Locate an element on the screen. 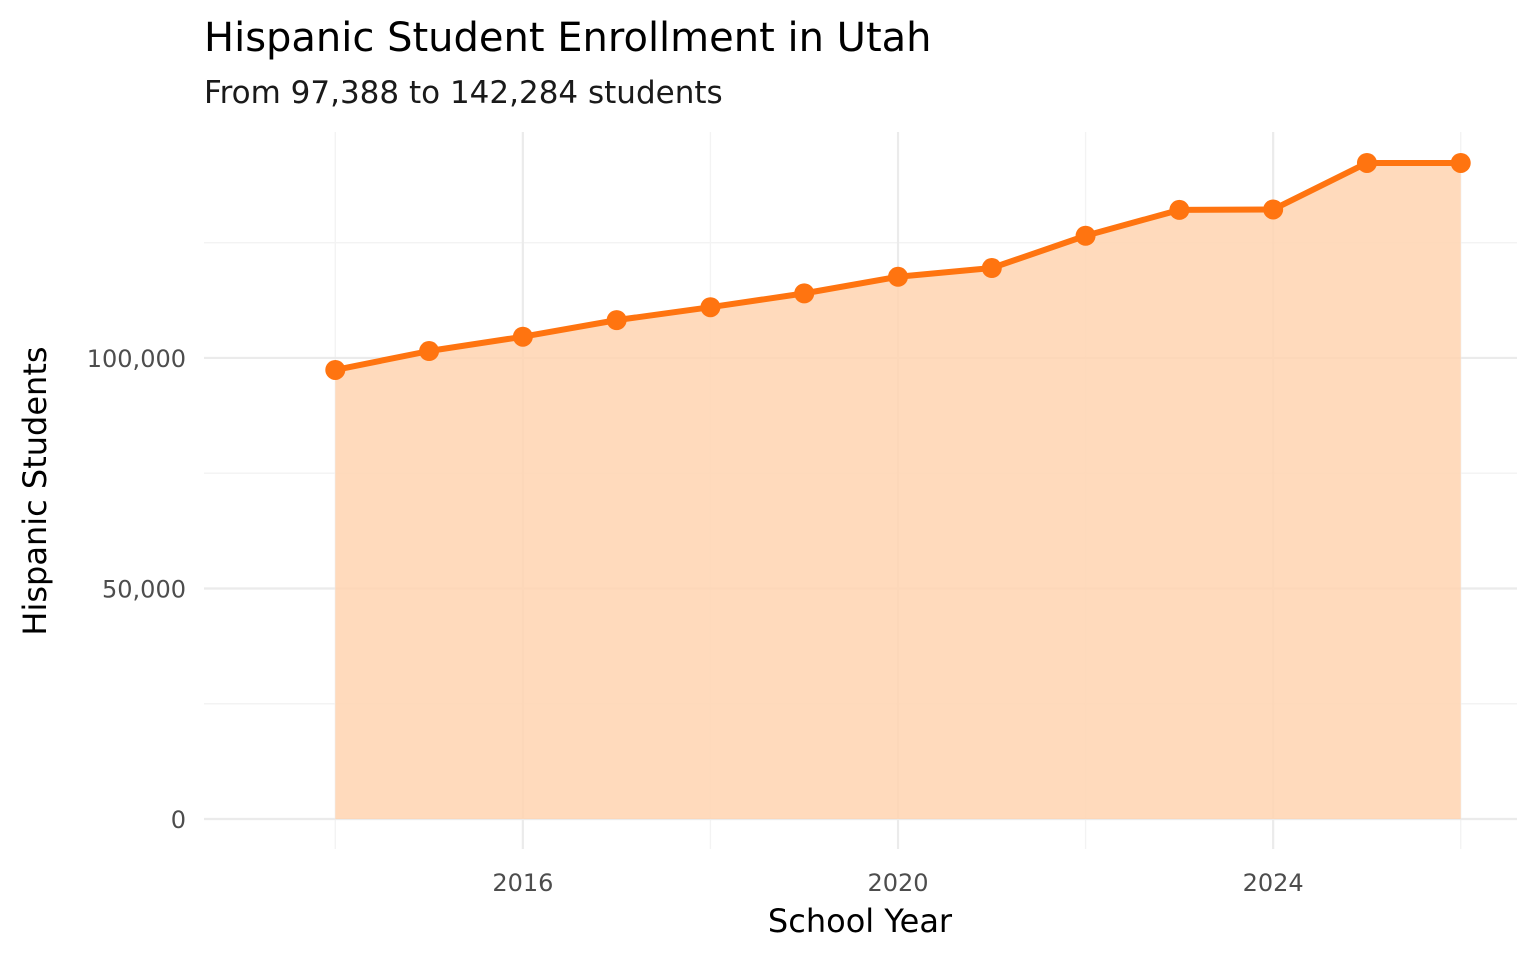  data-point-2023 is located at coordinates (1179, 209).